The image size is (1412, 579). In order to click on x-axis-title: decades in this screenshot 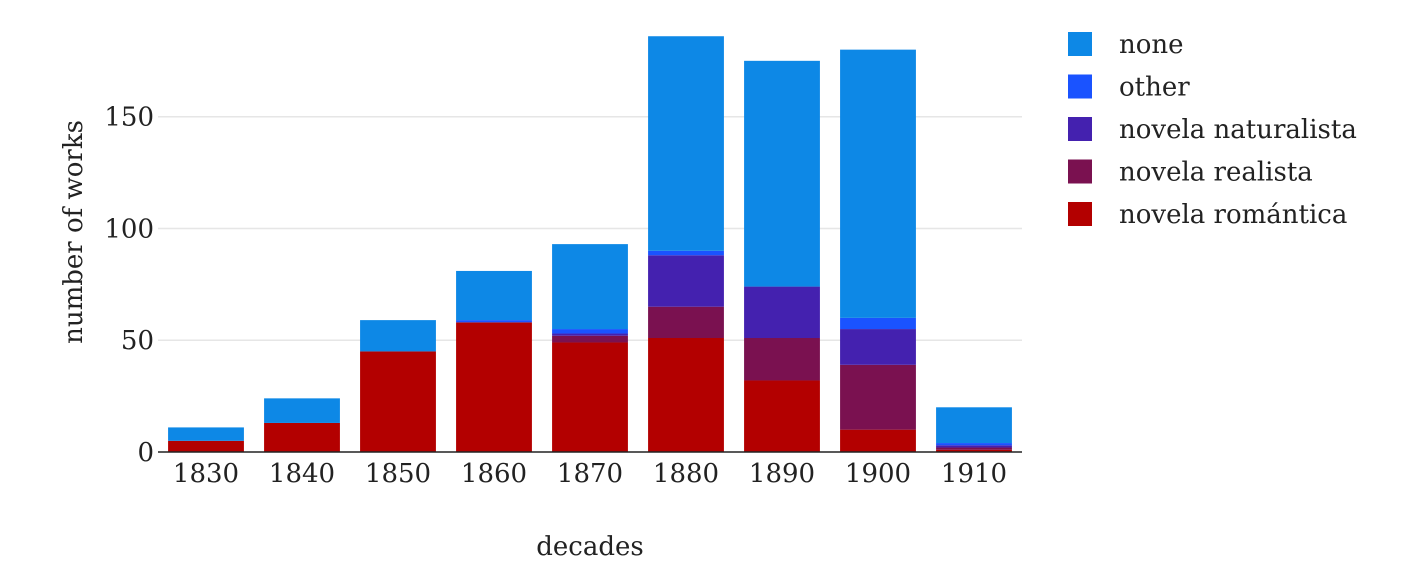, I will do `click(589, 547)`.